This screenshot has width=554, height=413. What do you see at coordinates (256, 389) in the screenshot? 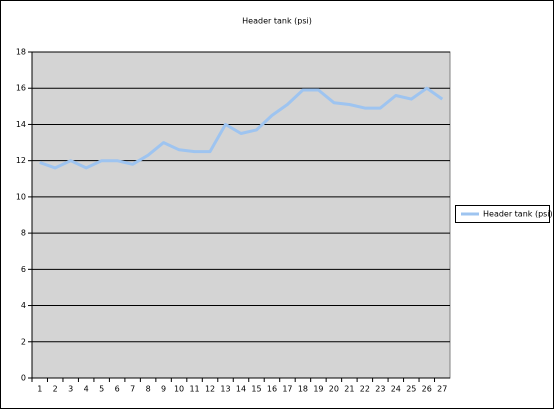
I see `x-tick-label: 15` at bounding box center [256, 389].